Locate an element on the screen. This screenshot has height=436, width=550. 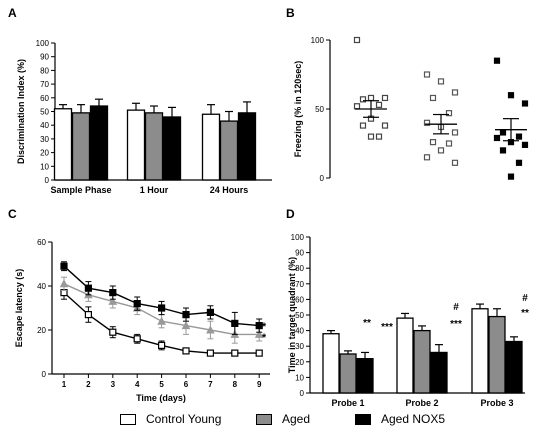
panel-c-y-tick-label: 40 is located at coordinates (41, 286).